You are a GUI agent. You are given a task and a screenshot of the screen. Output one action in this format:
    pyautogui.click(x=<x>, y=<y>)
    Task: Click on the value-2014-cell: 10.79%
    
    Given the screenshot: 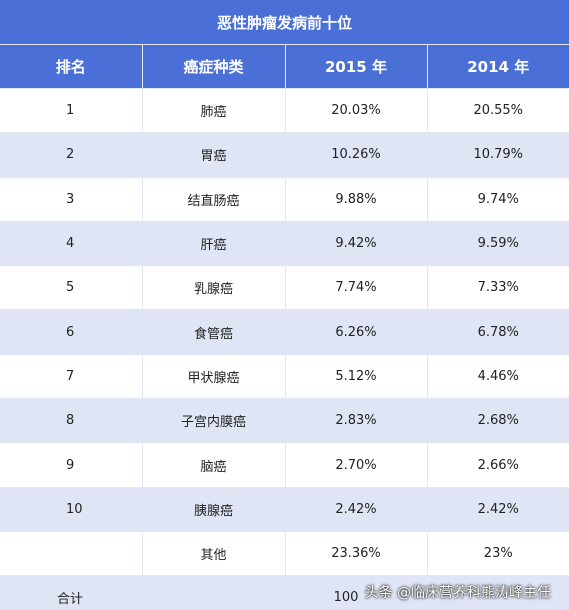 What is the action you would take?
    pyautogui.click(x=498, y=155)
    